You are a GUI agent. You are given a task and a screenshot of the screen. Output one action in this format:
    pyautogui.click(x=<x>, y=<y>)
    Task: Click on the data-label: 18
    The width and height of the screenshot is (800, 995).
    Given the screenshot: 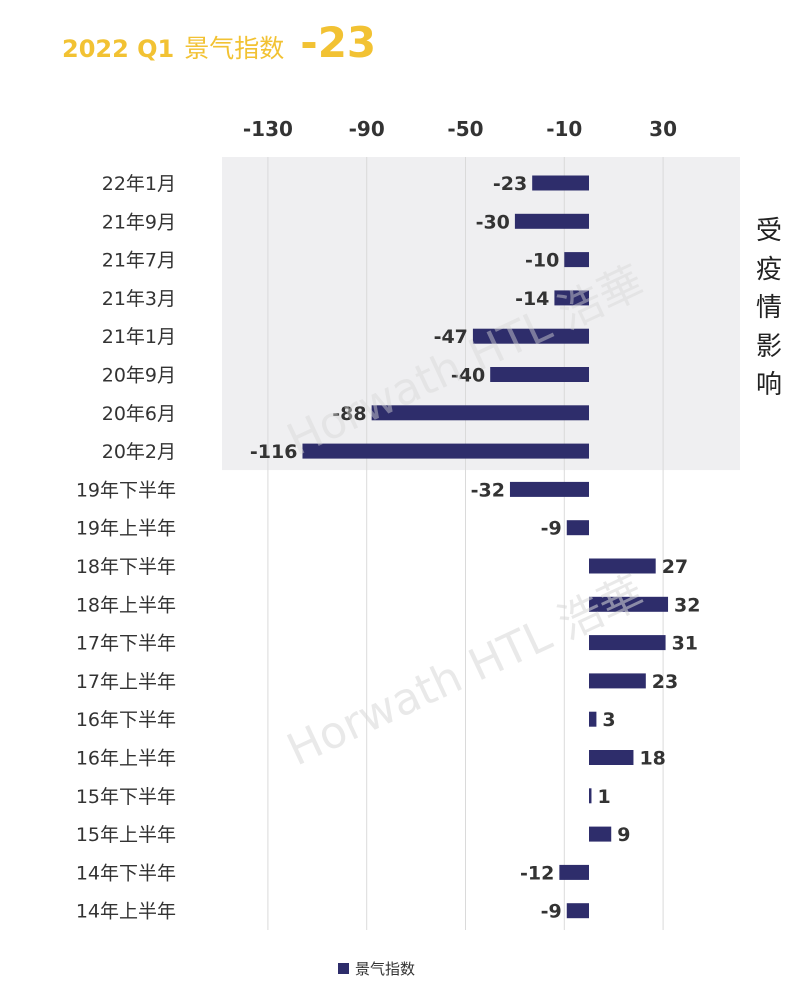 What is the action you would take?
    pyautogui.click(x=652, y=759)
    